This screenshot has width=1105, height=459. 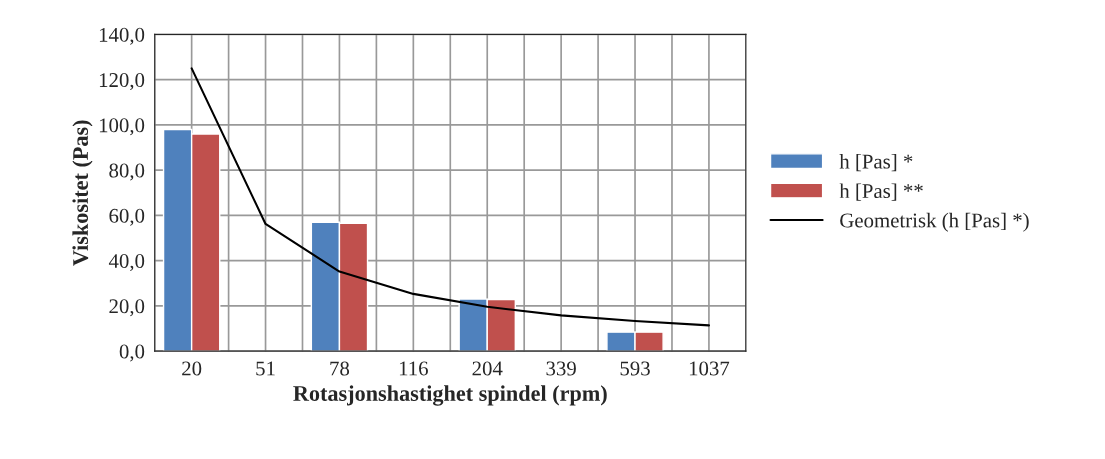 What do you see at coordinates (126, 263) in the screenshot?
I see `y-tick-label: 40,0` at bounding box center [126, 263].